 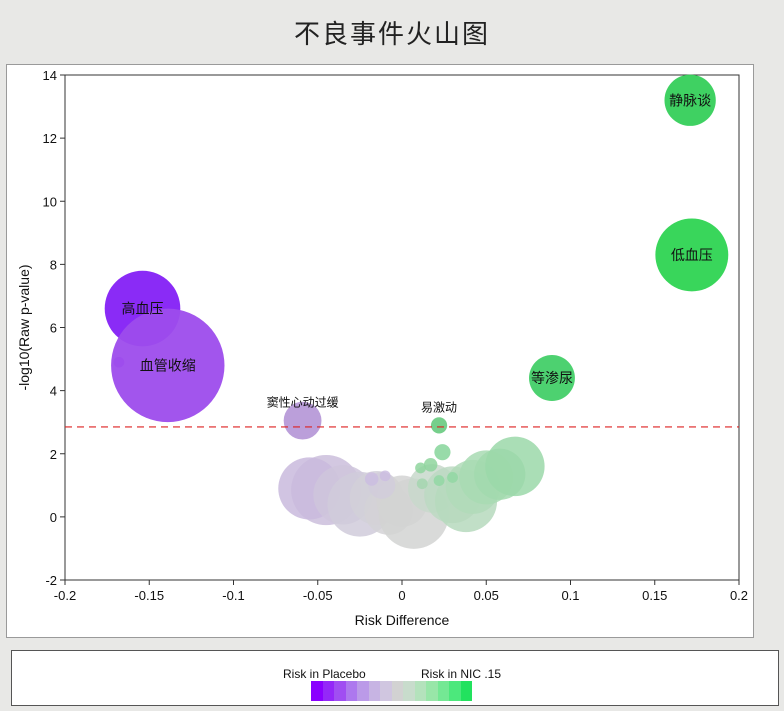 I want to click on x-tick-label: -0.15, so click(x=149, y=595).